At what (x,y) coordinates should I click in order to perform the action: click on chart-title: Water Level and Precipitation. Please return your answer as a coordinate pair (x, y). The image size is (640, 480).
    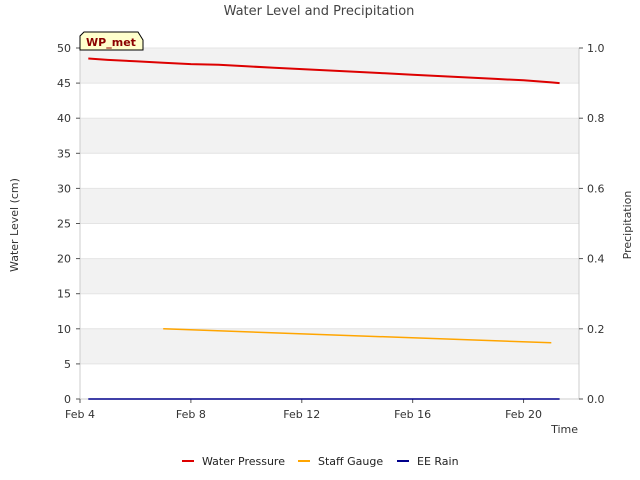
    Looking at the image, I should click on (319, 11).